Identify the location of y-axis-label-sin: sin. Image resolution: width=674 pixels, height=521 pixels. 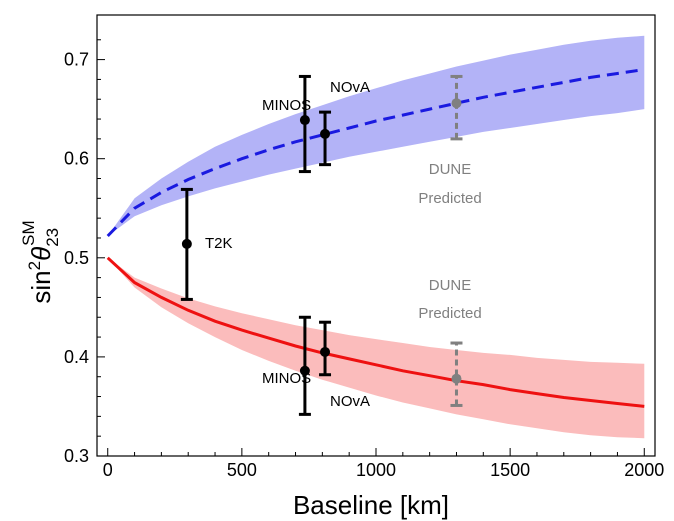
(41, 286).